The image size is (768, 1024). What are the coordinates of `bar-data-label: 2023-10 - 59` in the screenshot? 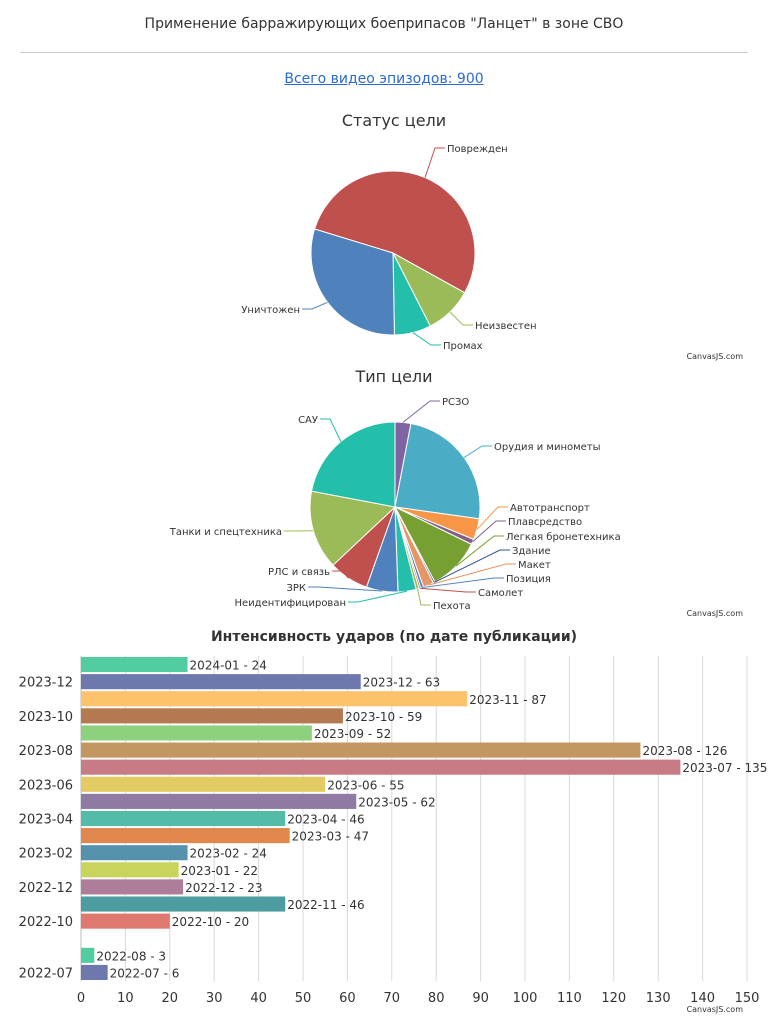 It's located at (383, 717).